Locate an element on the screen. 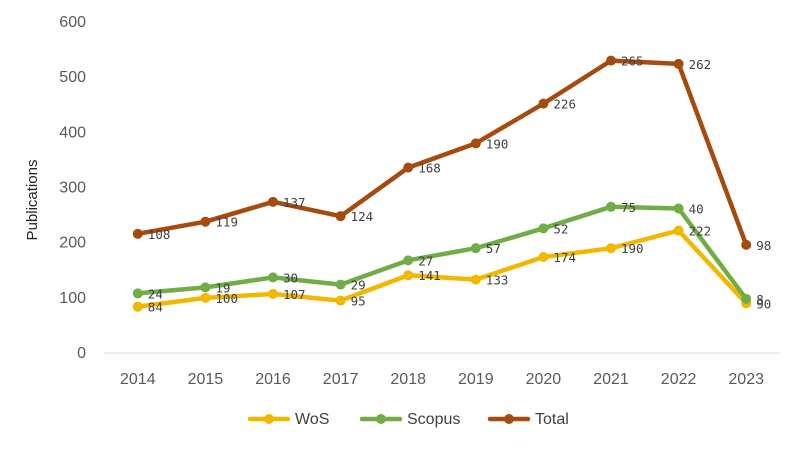 The height and width of the screenshot is (450, 801). data-label-total: 265 is located at coordinates (632, 61).